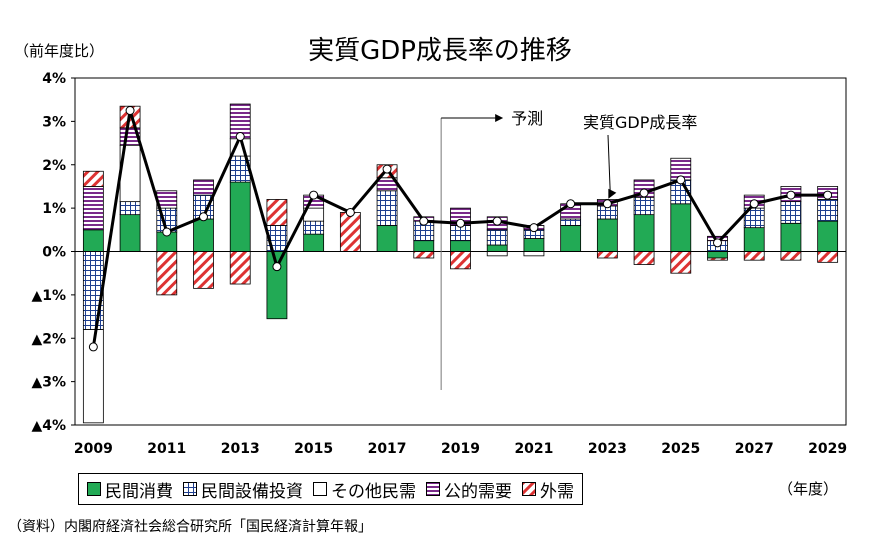 This screenshot has height=555, width=880. I want to click on bar-segment-external-2024, so click(644, 258).